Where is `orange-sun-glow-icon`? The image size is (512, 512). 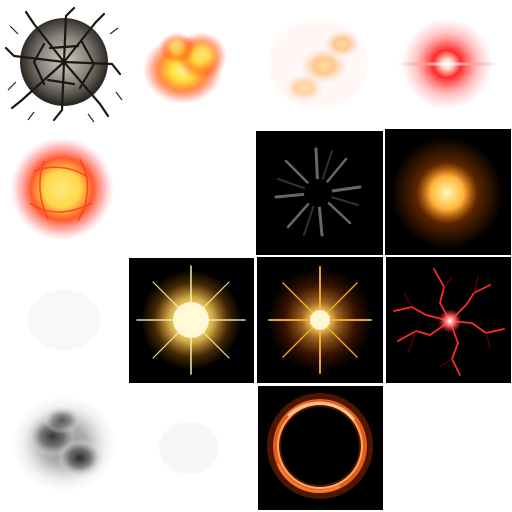
orange-sun-glow-icon is located at coordinates (447, 193).